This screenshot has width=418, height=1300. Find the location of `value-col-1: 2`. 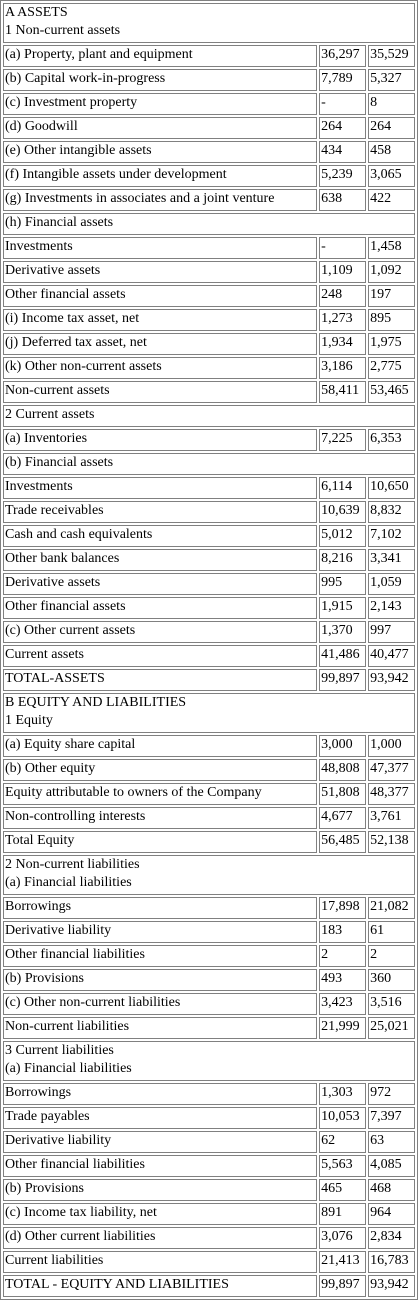

value-col-1: 2 is located at coordinates (343, 956).